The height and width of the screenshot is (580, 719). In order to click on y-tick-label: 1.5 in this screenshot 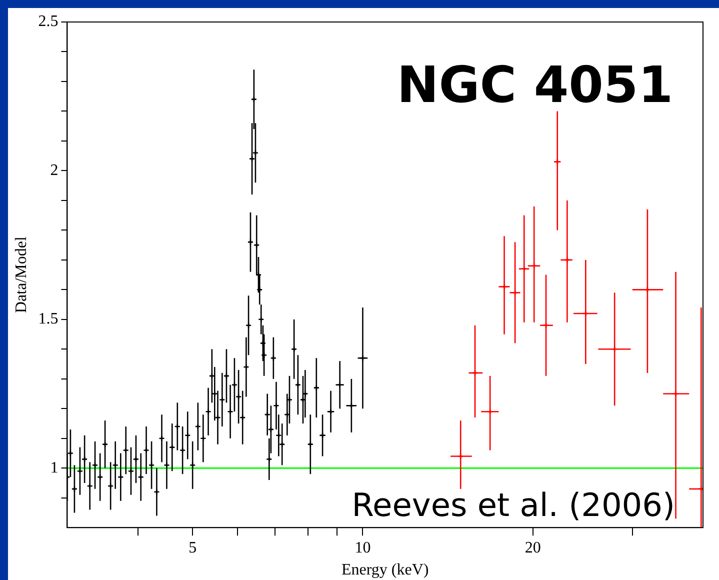, I will do `click(48, 319)`.